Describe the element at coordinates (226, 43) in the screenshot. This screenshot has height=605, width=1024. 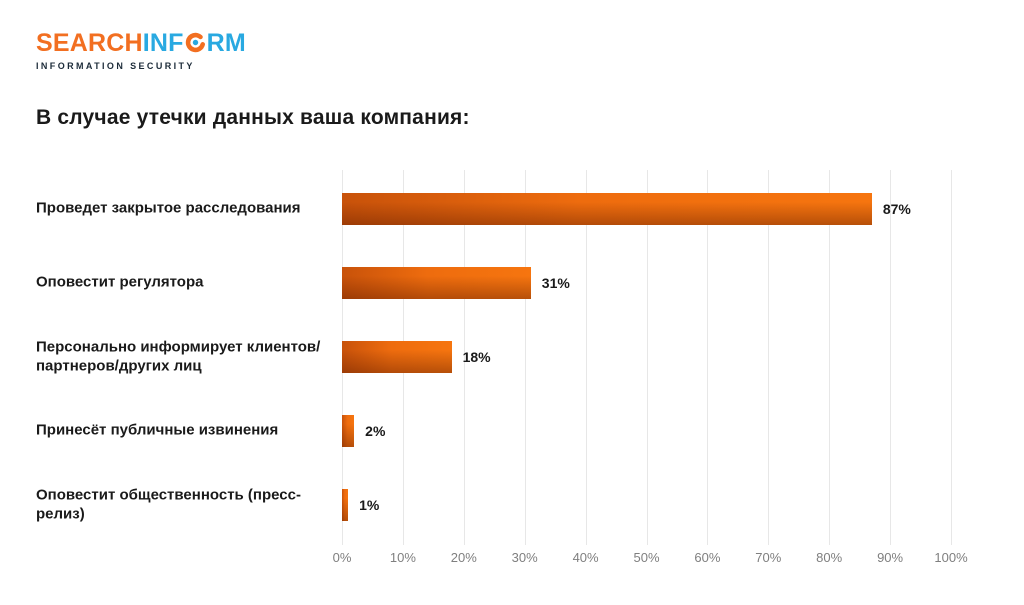
I see `logo-text-rm: RM` at that location.